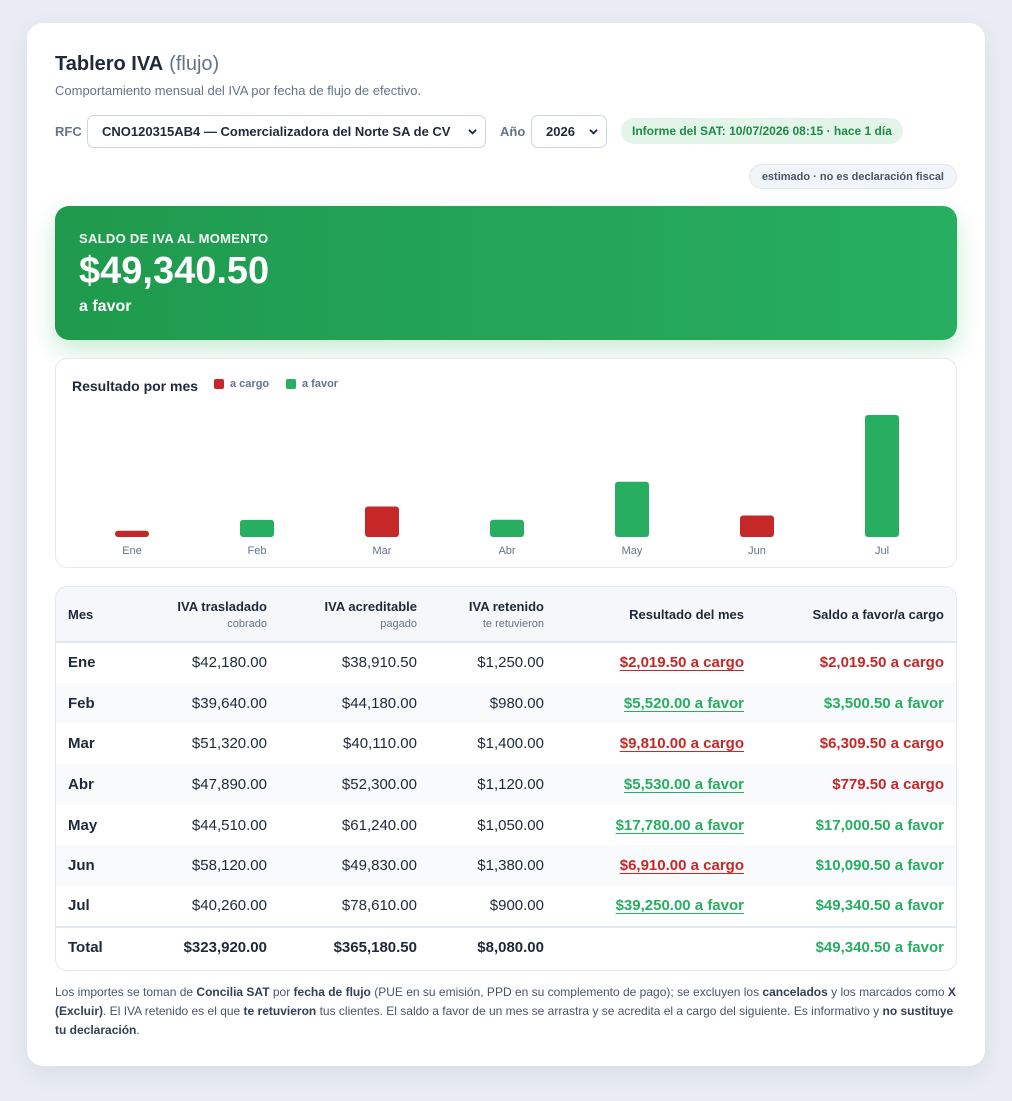  What do you see at coordinates (679, 906) in the screenshot?
I see `result-link: $39,250.00 a favor` at bounding box center [679, 906].